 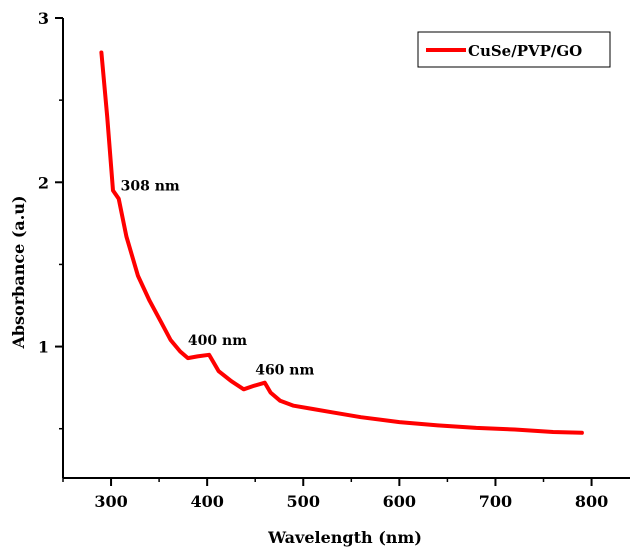 What do you see at coordinates (218, 279) in the screenshot?
I see `chart-annotations: 308 nm 400 nm 460 nm` at bounding box center [218, 279].